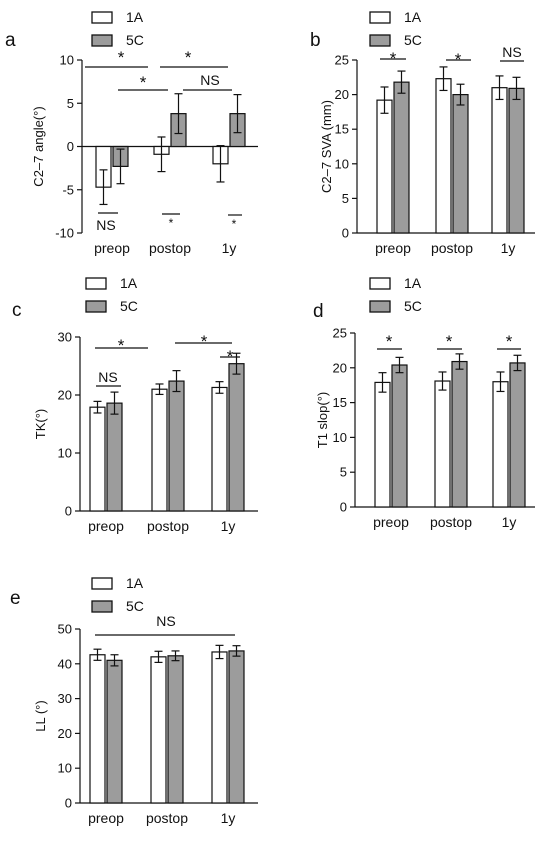 The image size is (550, 841). What do you see at coordinates (342, 163) in the screenshot?
I see `y-tick-label: 10` at bounding box center [342, 163].